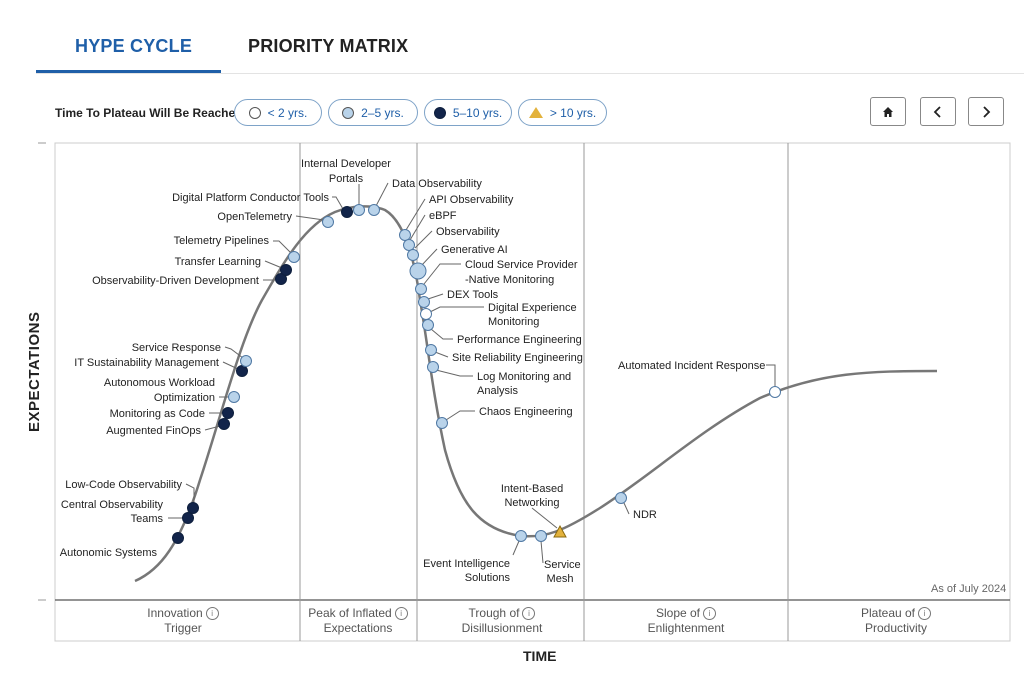 This screenshot has height=700, width=1024. I want to click on technology-item: Observability-Driven Development, so click(189, 280).